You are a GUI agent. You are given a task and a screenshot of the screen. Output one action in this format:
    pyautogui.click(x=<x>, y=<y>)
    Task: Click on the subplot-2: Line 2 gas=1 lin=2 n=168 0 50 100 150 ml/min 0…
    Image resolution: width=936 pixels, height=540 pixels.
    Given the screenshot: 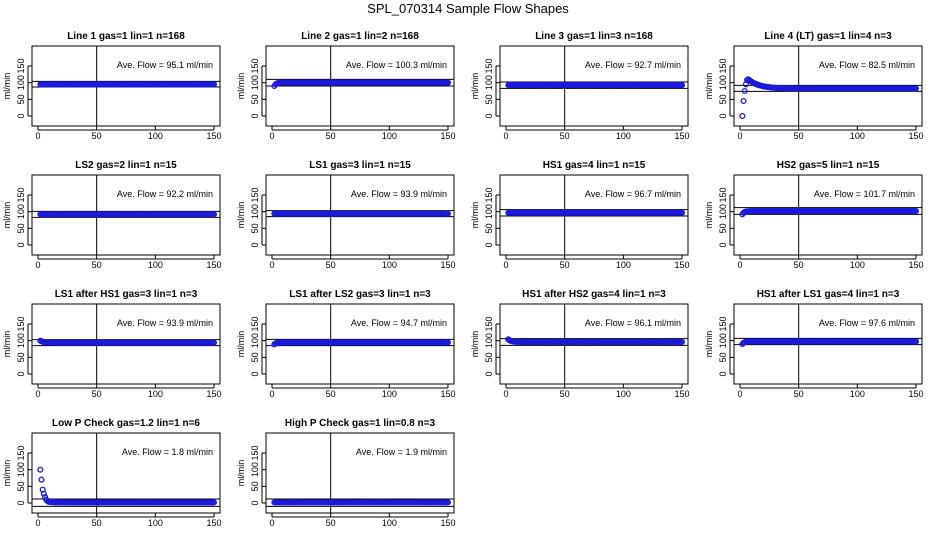 What is the action you would take?
    pyautogui.click(x=346, y=86)
    